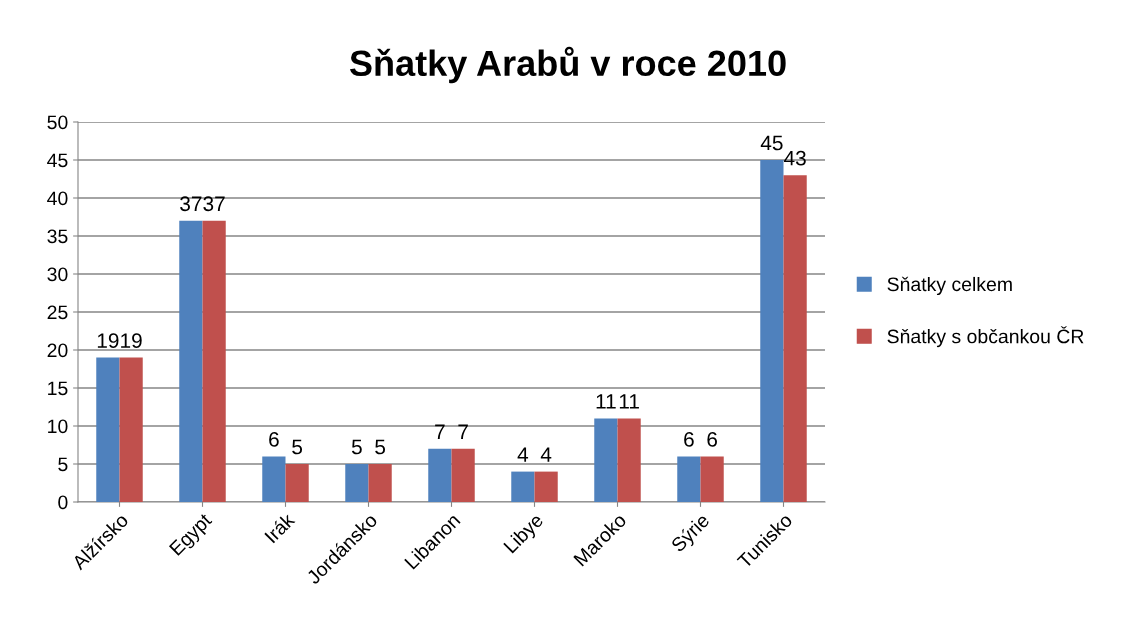 The width and height of the screenshot is (1136, 627). I want to click on y-tick-label: 40, so click(57, 198).